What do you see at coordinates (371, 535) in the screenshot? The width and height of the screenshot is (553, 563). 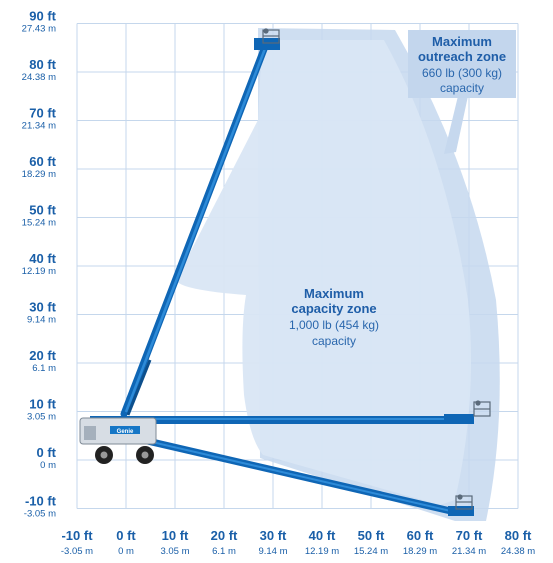 I see `x-tick-ft: 50 ft` at bounding box center [371, 535].